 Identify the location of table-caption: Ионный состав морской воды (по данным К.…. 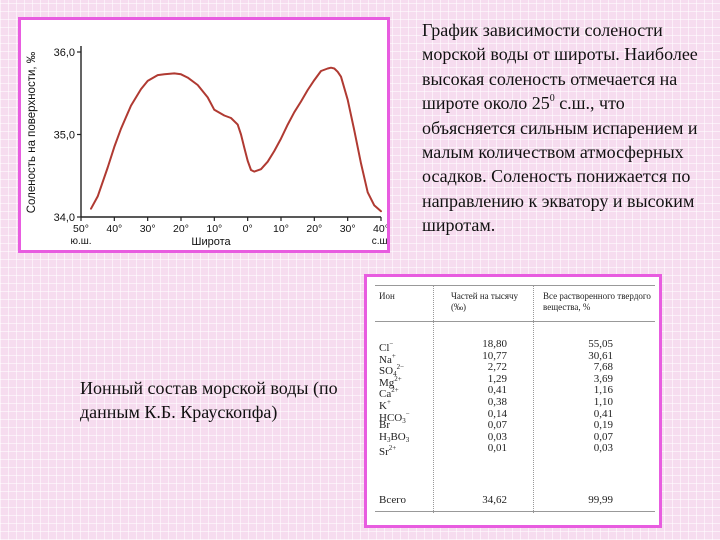
(209, 400).